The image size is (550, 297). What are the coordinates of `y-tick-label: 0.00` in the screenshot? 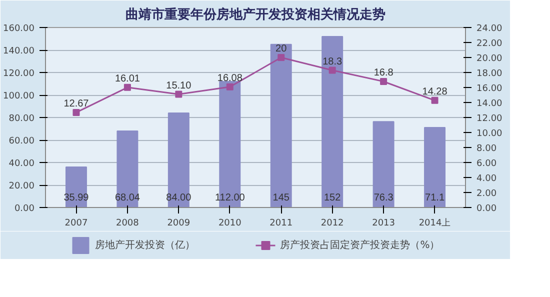 It's located at (24, 209).